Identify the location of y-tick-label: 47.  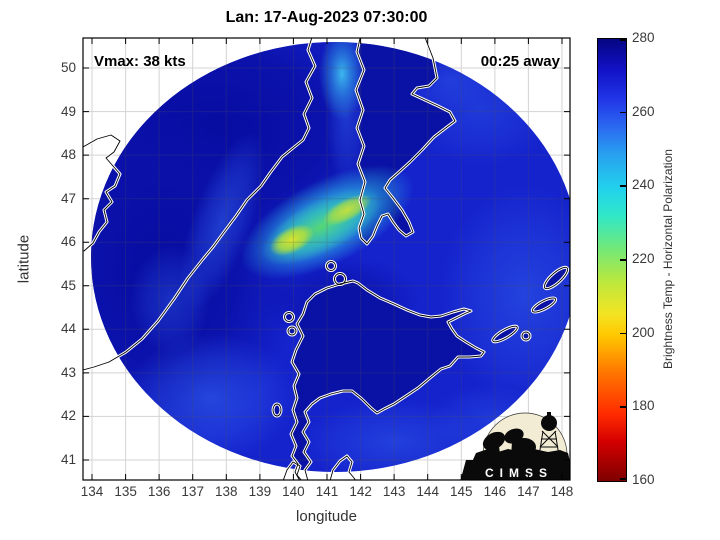
(68, 198).